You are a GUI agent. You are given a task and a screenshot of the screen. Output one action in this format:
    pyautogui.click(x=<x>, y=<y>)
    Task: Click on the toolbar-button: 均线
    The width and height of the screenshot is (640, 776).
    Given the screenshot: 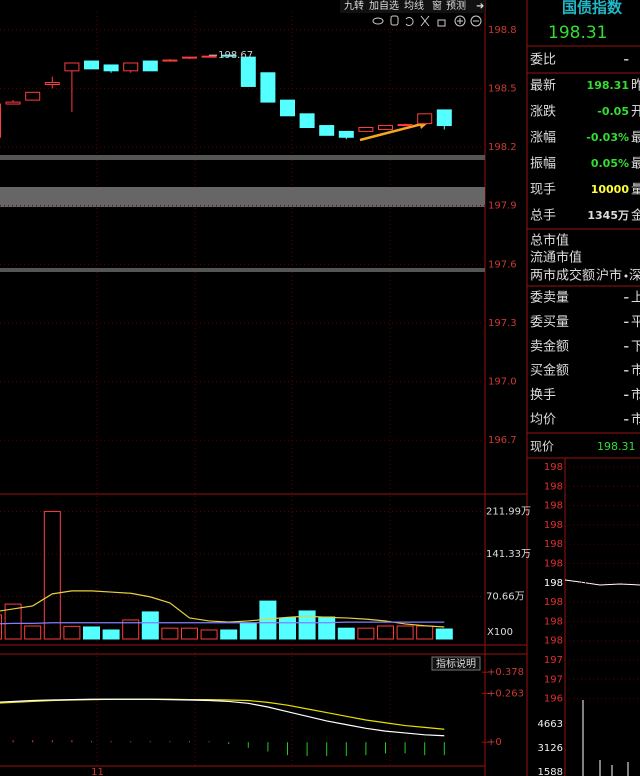 What is the action you would take?
    pyautogui.click(x=414, y=6)
    